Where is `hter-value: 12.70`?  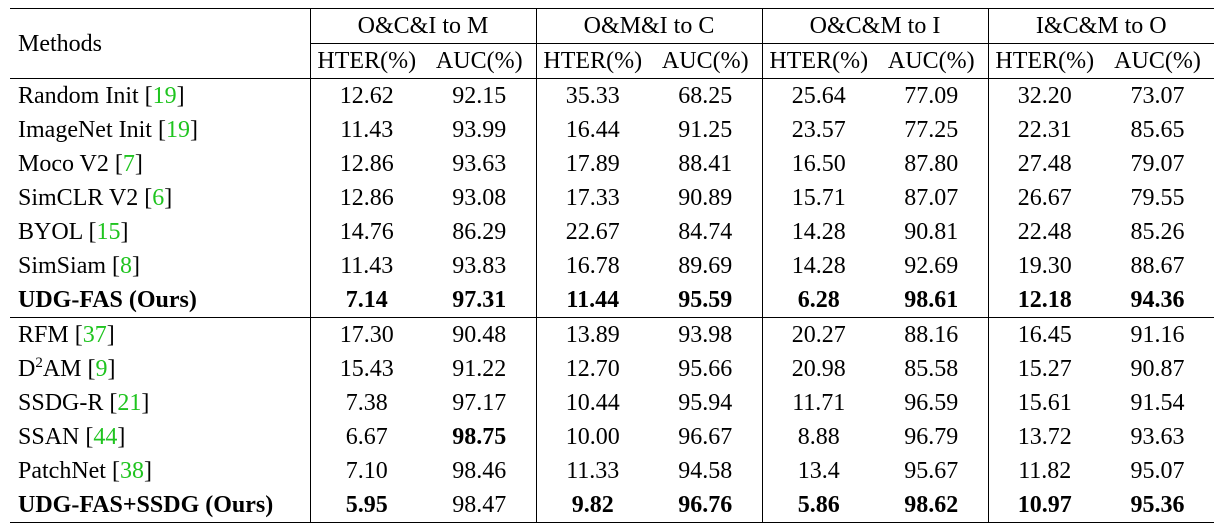
hter-value: 12.70 is located at coordinates (592, 369).